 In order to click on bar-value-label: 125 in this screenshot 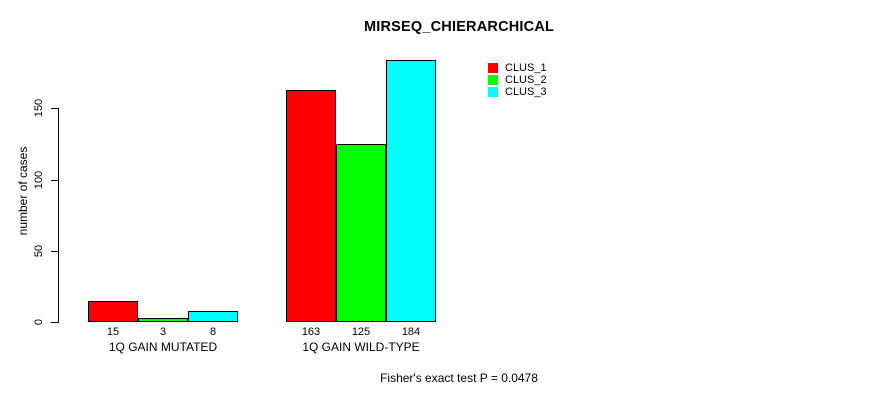, I will do `click(361, 332)`.